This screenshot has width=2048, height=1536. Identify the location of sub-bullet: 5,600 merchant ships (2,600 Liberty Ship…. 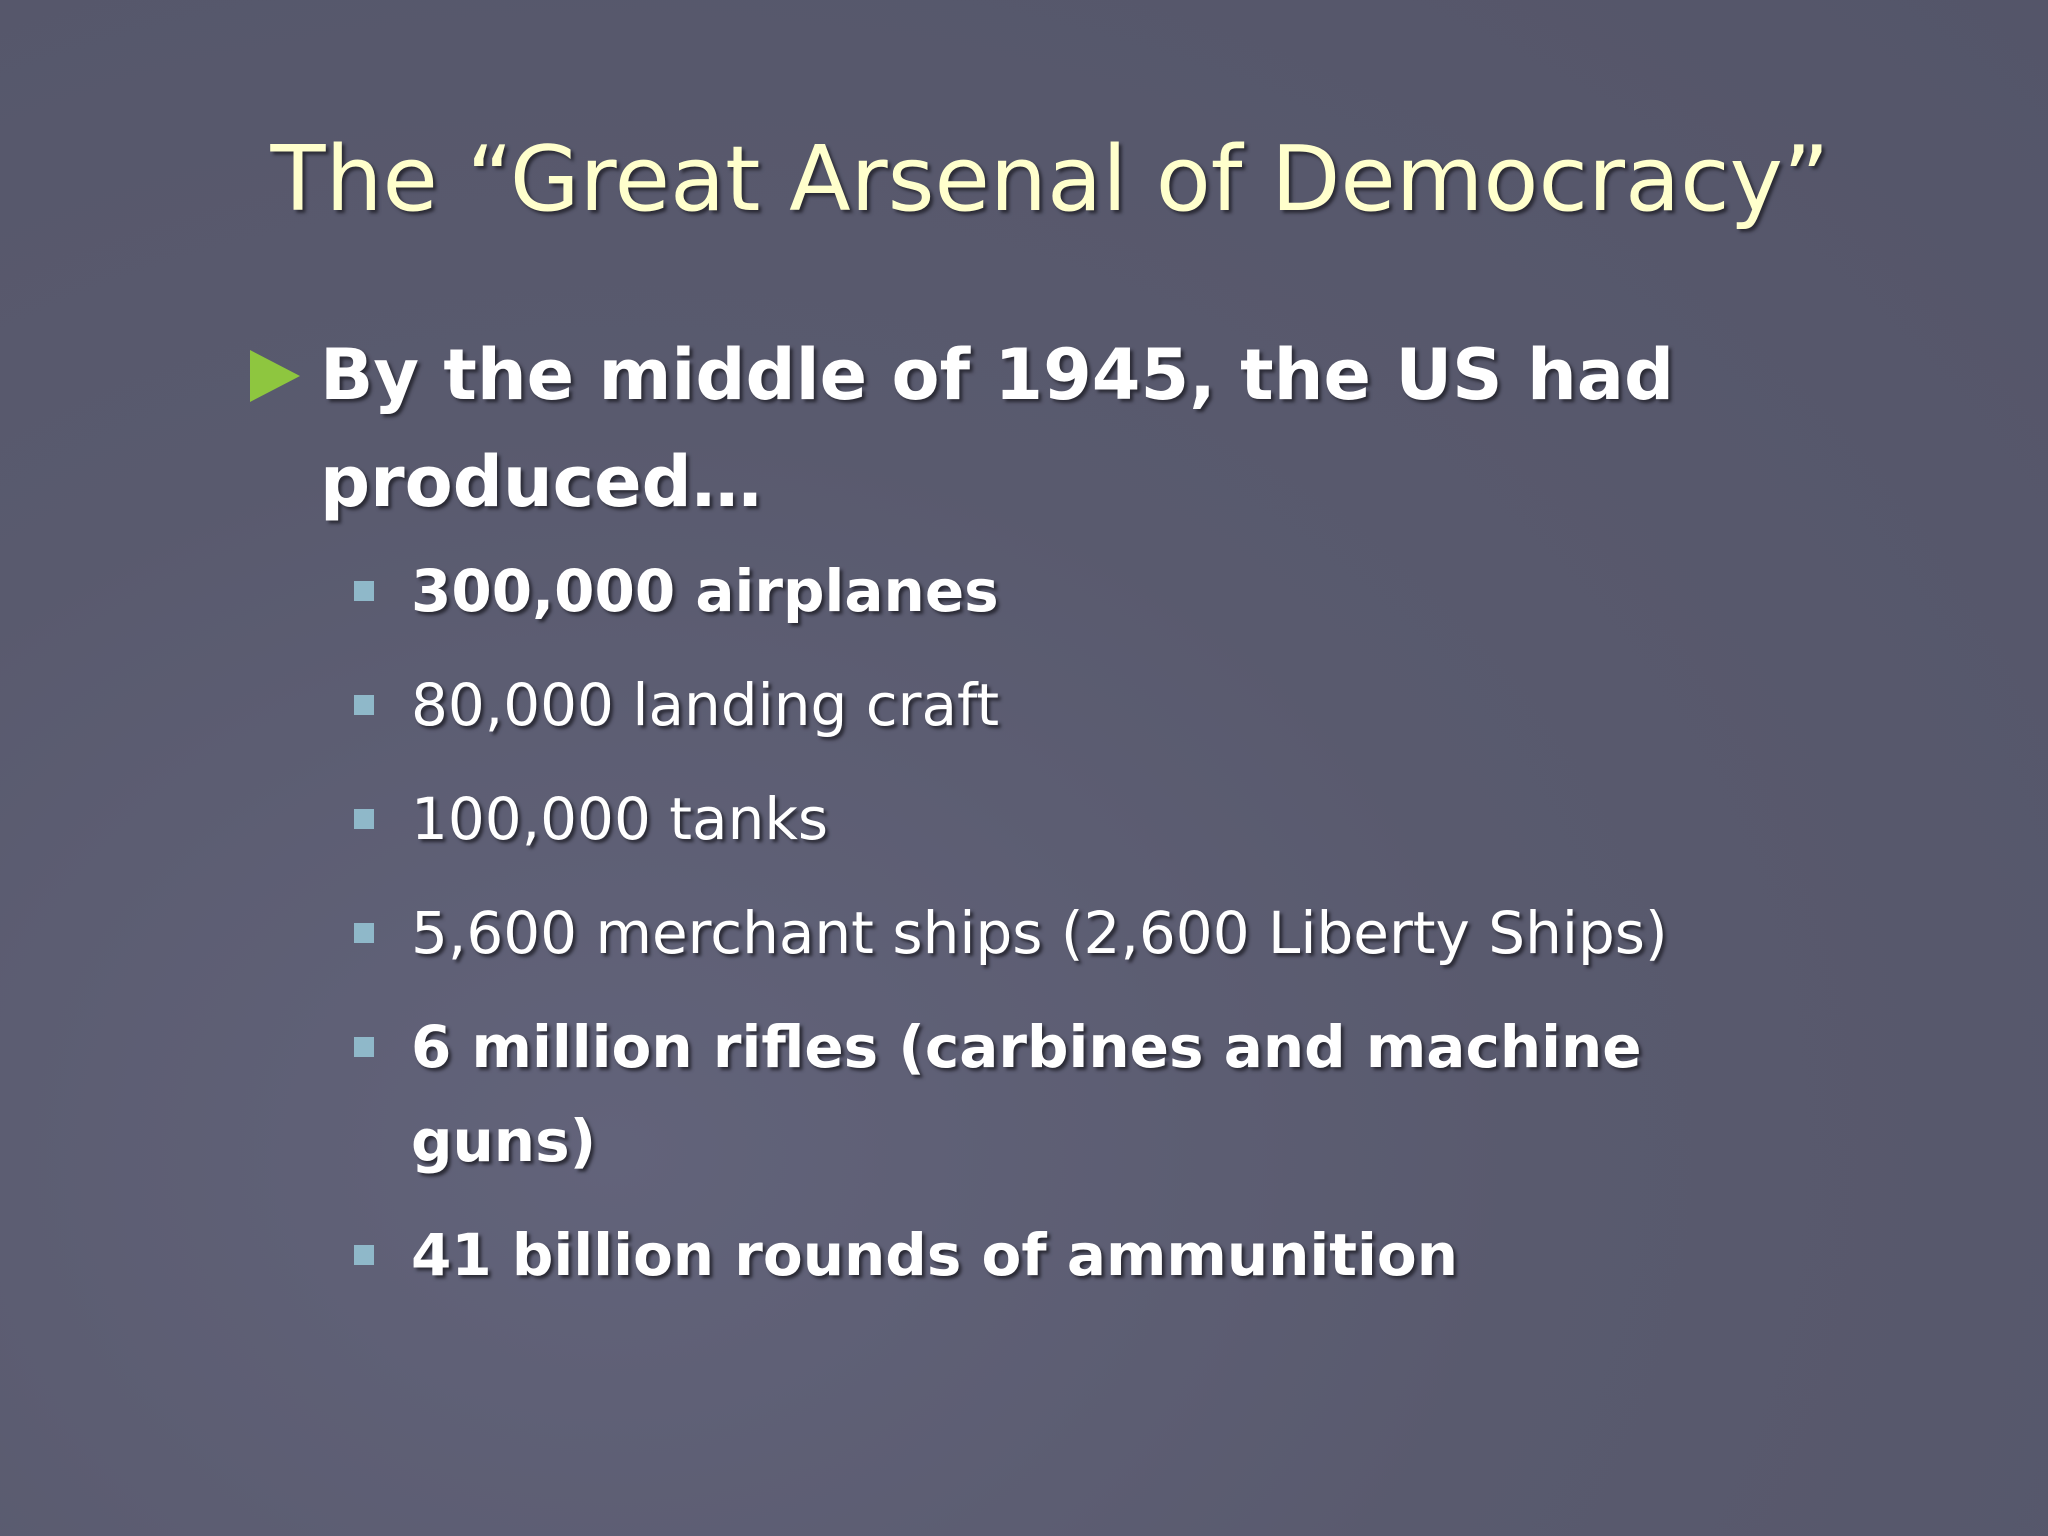
(1000, 933).